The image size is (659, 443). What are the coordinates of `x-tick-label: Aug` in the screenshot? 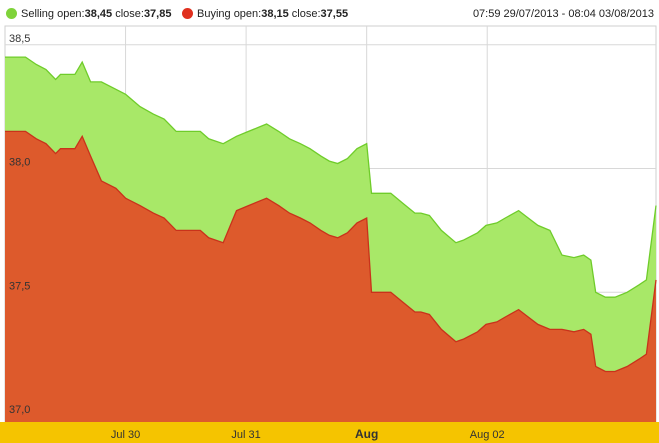 It's located at (366, 434).